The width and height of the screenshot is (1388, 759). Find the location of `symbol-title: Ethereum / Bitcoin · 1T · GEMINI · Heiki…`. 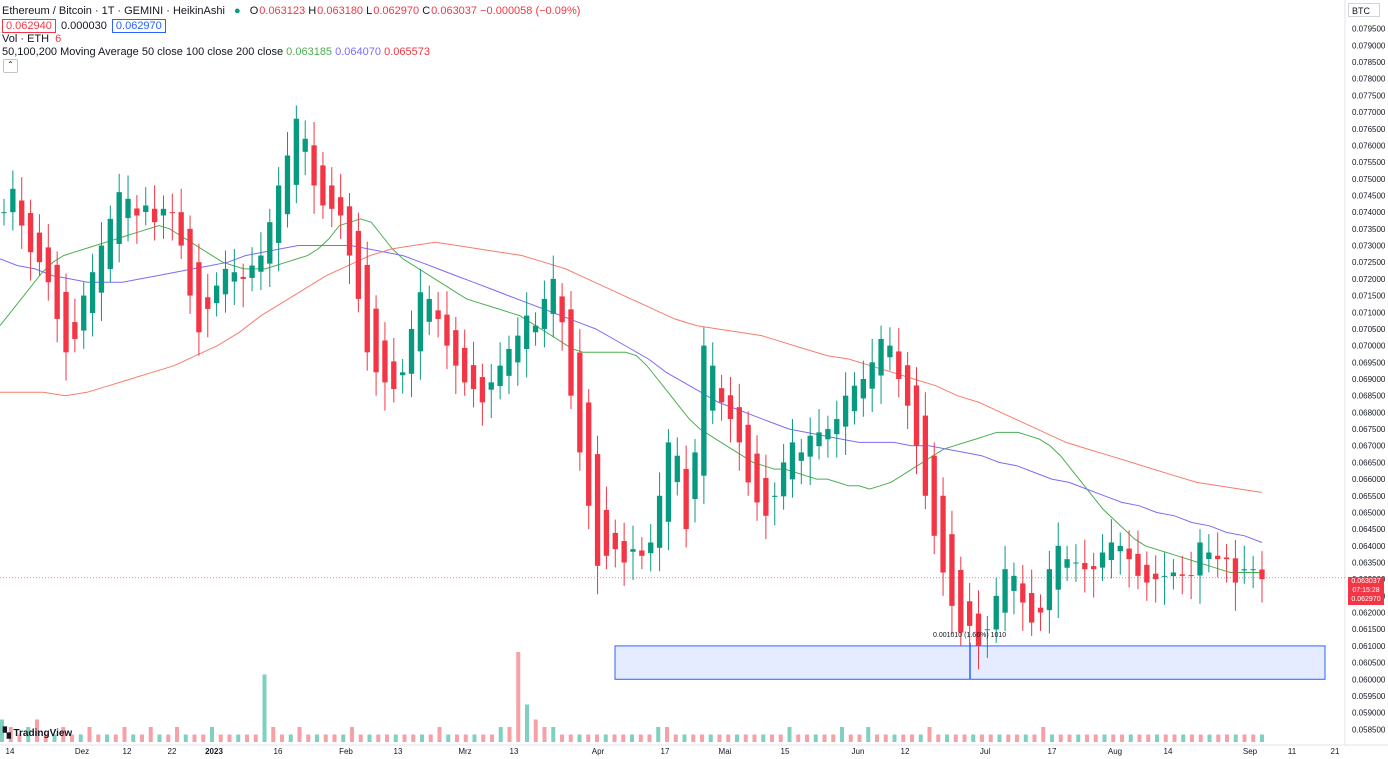

symbol-title: Ethereum / Bitcoin · 1T · GEMINI · Heiki… is located at coordinates (113, 11).